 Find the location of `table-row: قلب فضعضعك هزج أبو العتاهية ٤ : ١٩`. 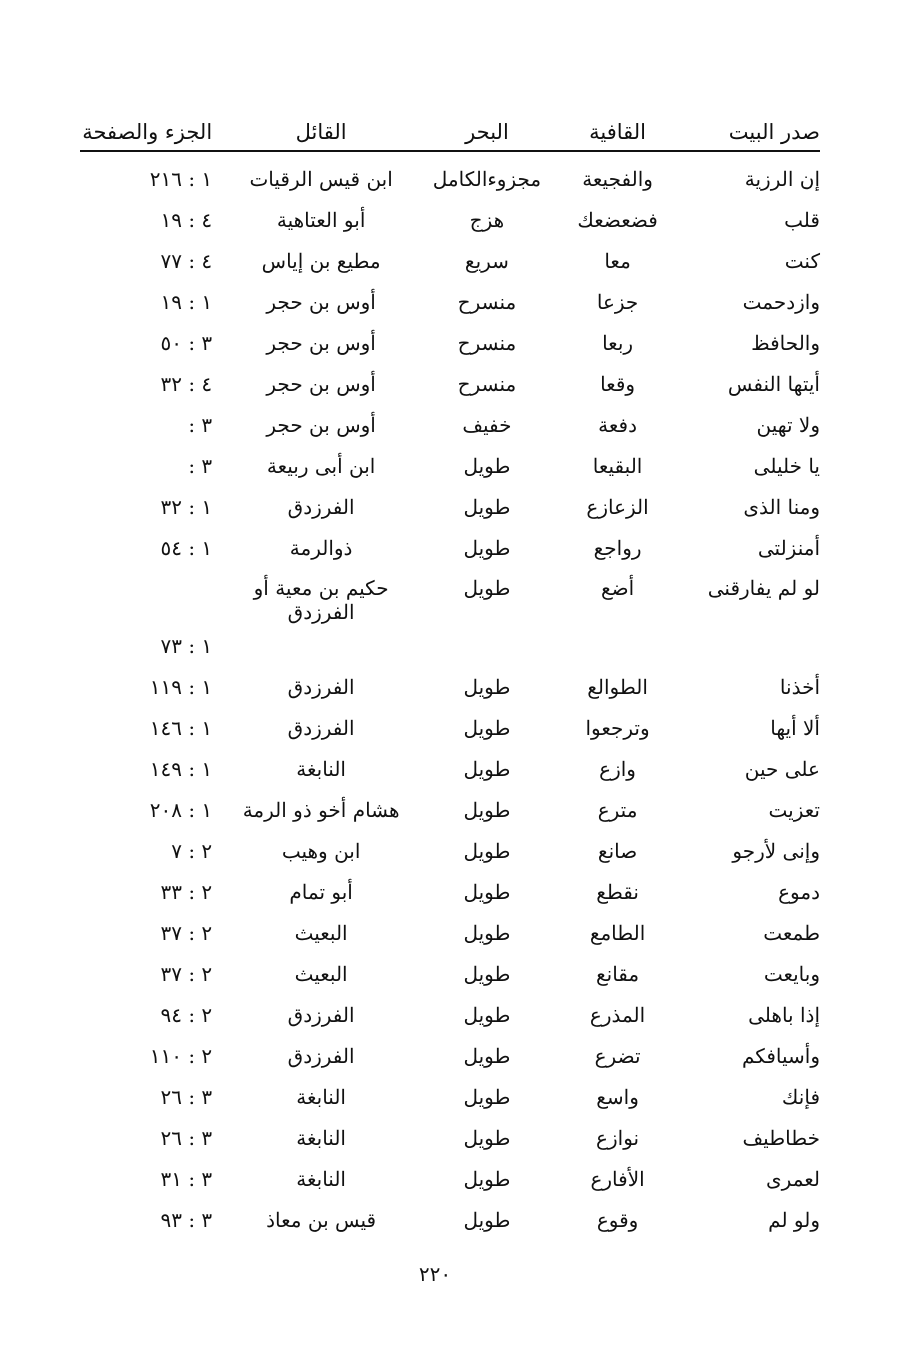

table-row: قلب فضعضعك هزج أبو العتاهية ٤ : ١٩ is located at coordinates (450, 219).